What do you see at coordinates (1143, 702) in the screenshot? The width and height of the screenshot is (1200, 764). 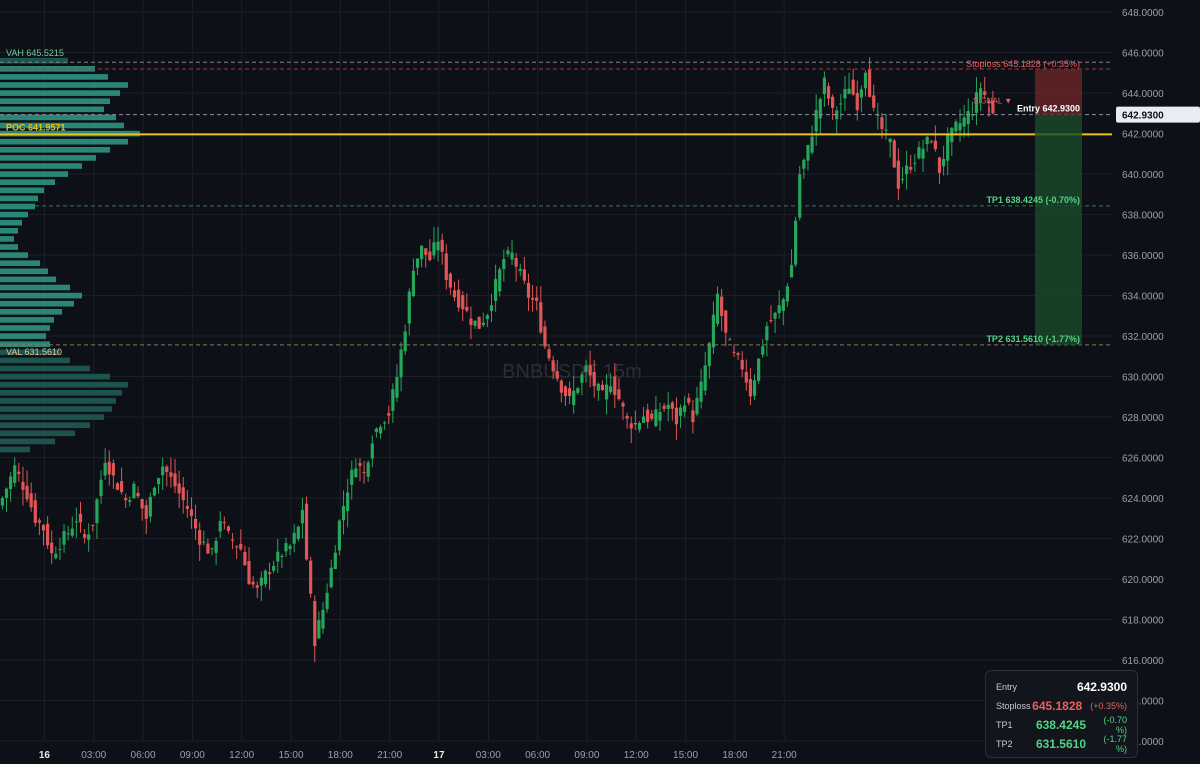 I see `y-tick-label: 614.0000` at bounding box center [1143, 702].